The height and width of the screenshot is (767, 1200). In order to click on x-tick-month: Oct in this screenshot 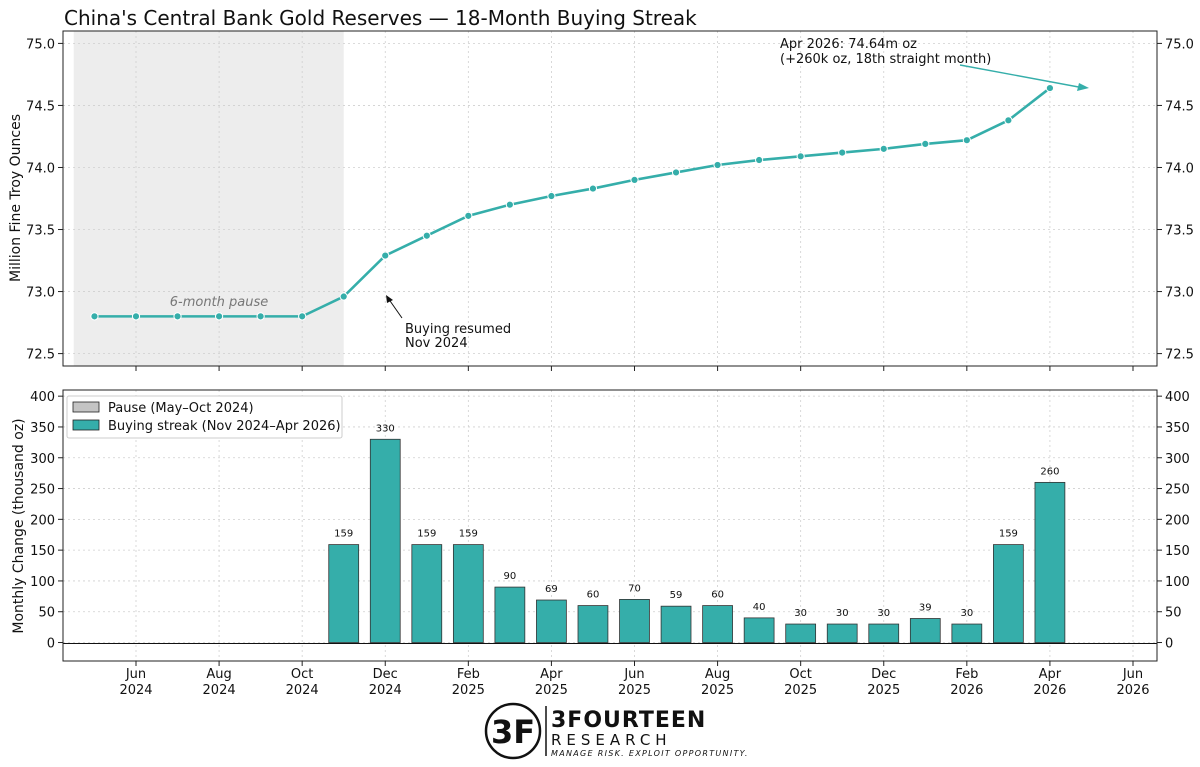, I will do `click(800, 674)`.